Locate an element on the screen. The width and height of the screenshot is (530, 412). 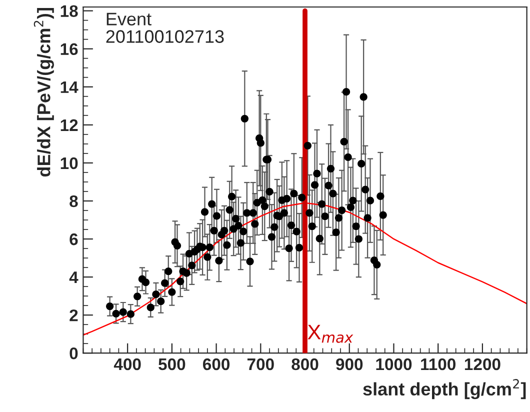
x-tick-label: 700 is located at coordinates (260, 364).